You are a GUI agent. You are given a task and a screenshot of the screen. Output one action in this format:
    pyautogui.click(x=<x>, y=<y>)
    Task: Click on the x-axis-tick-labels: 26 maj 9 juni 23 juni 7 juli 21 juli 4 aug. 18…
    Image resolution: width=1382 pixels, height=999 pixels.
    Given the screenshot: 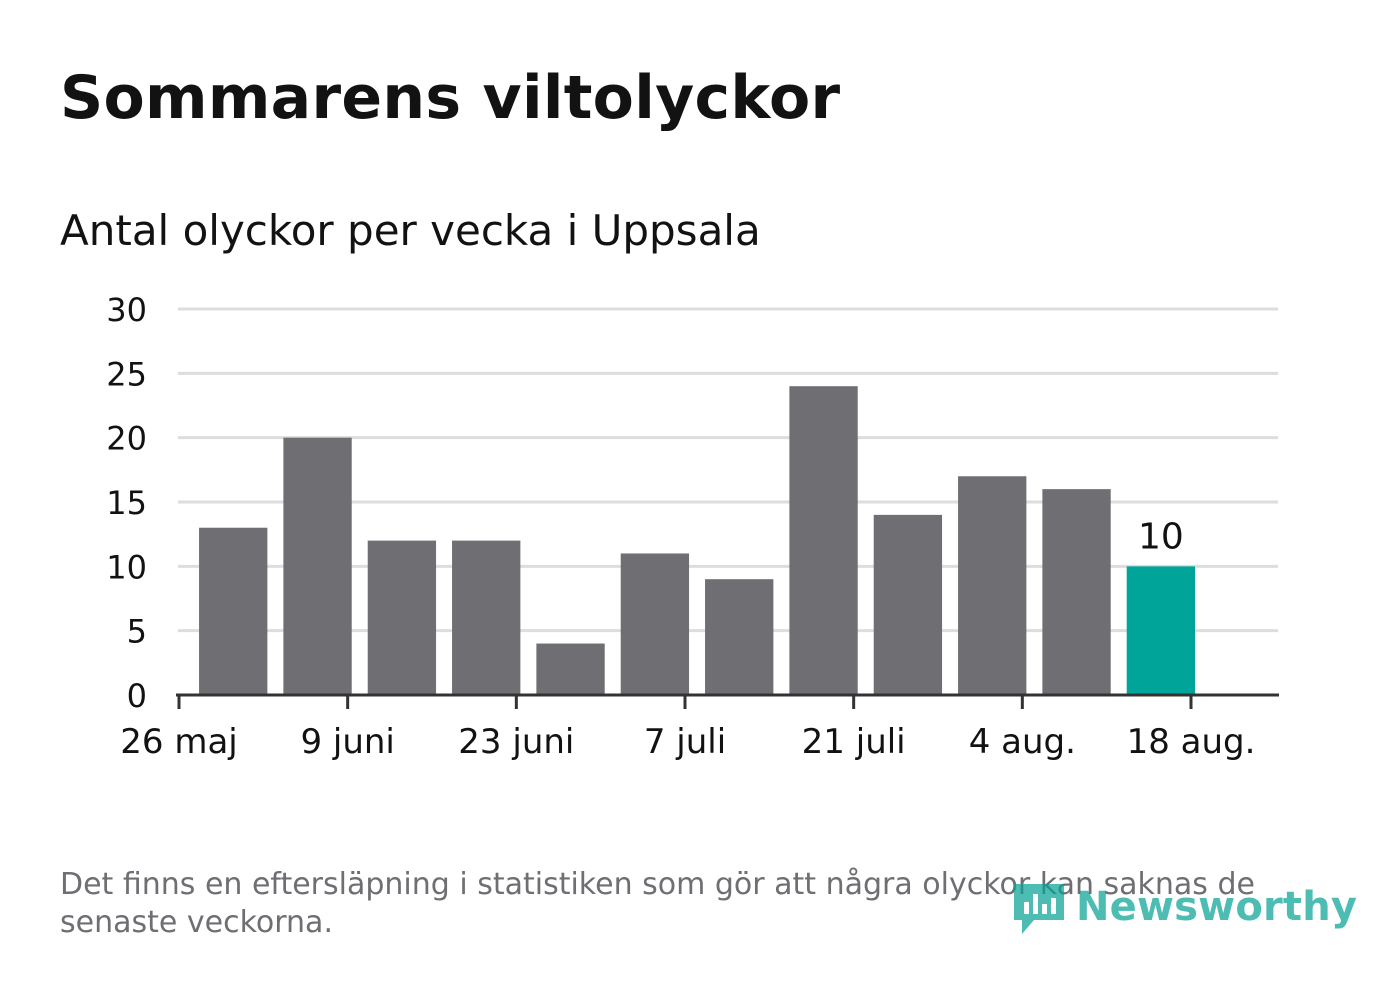 What is the action you would take?
    pyautogui.click(x=687, y=742)
    